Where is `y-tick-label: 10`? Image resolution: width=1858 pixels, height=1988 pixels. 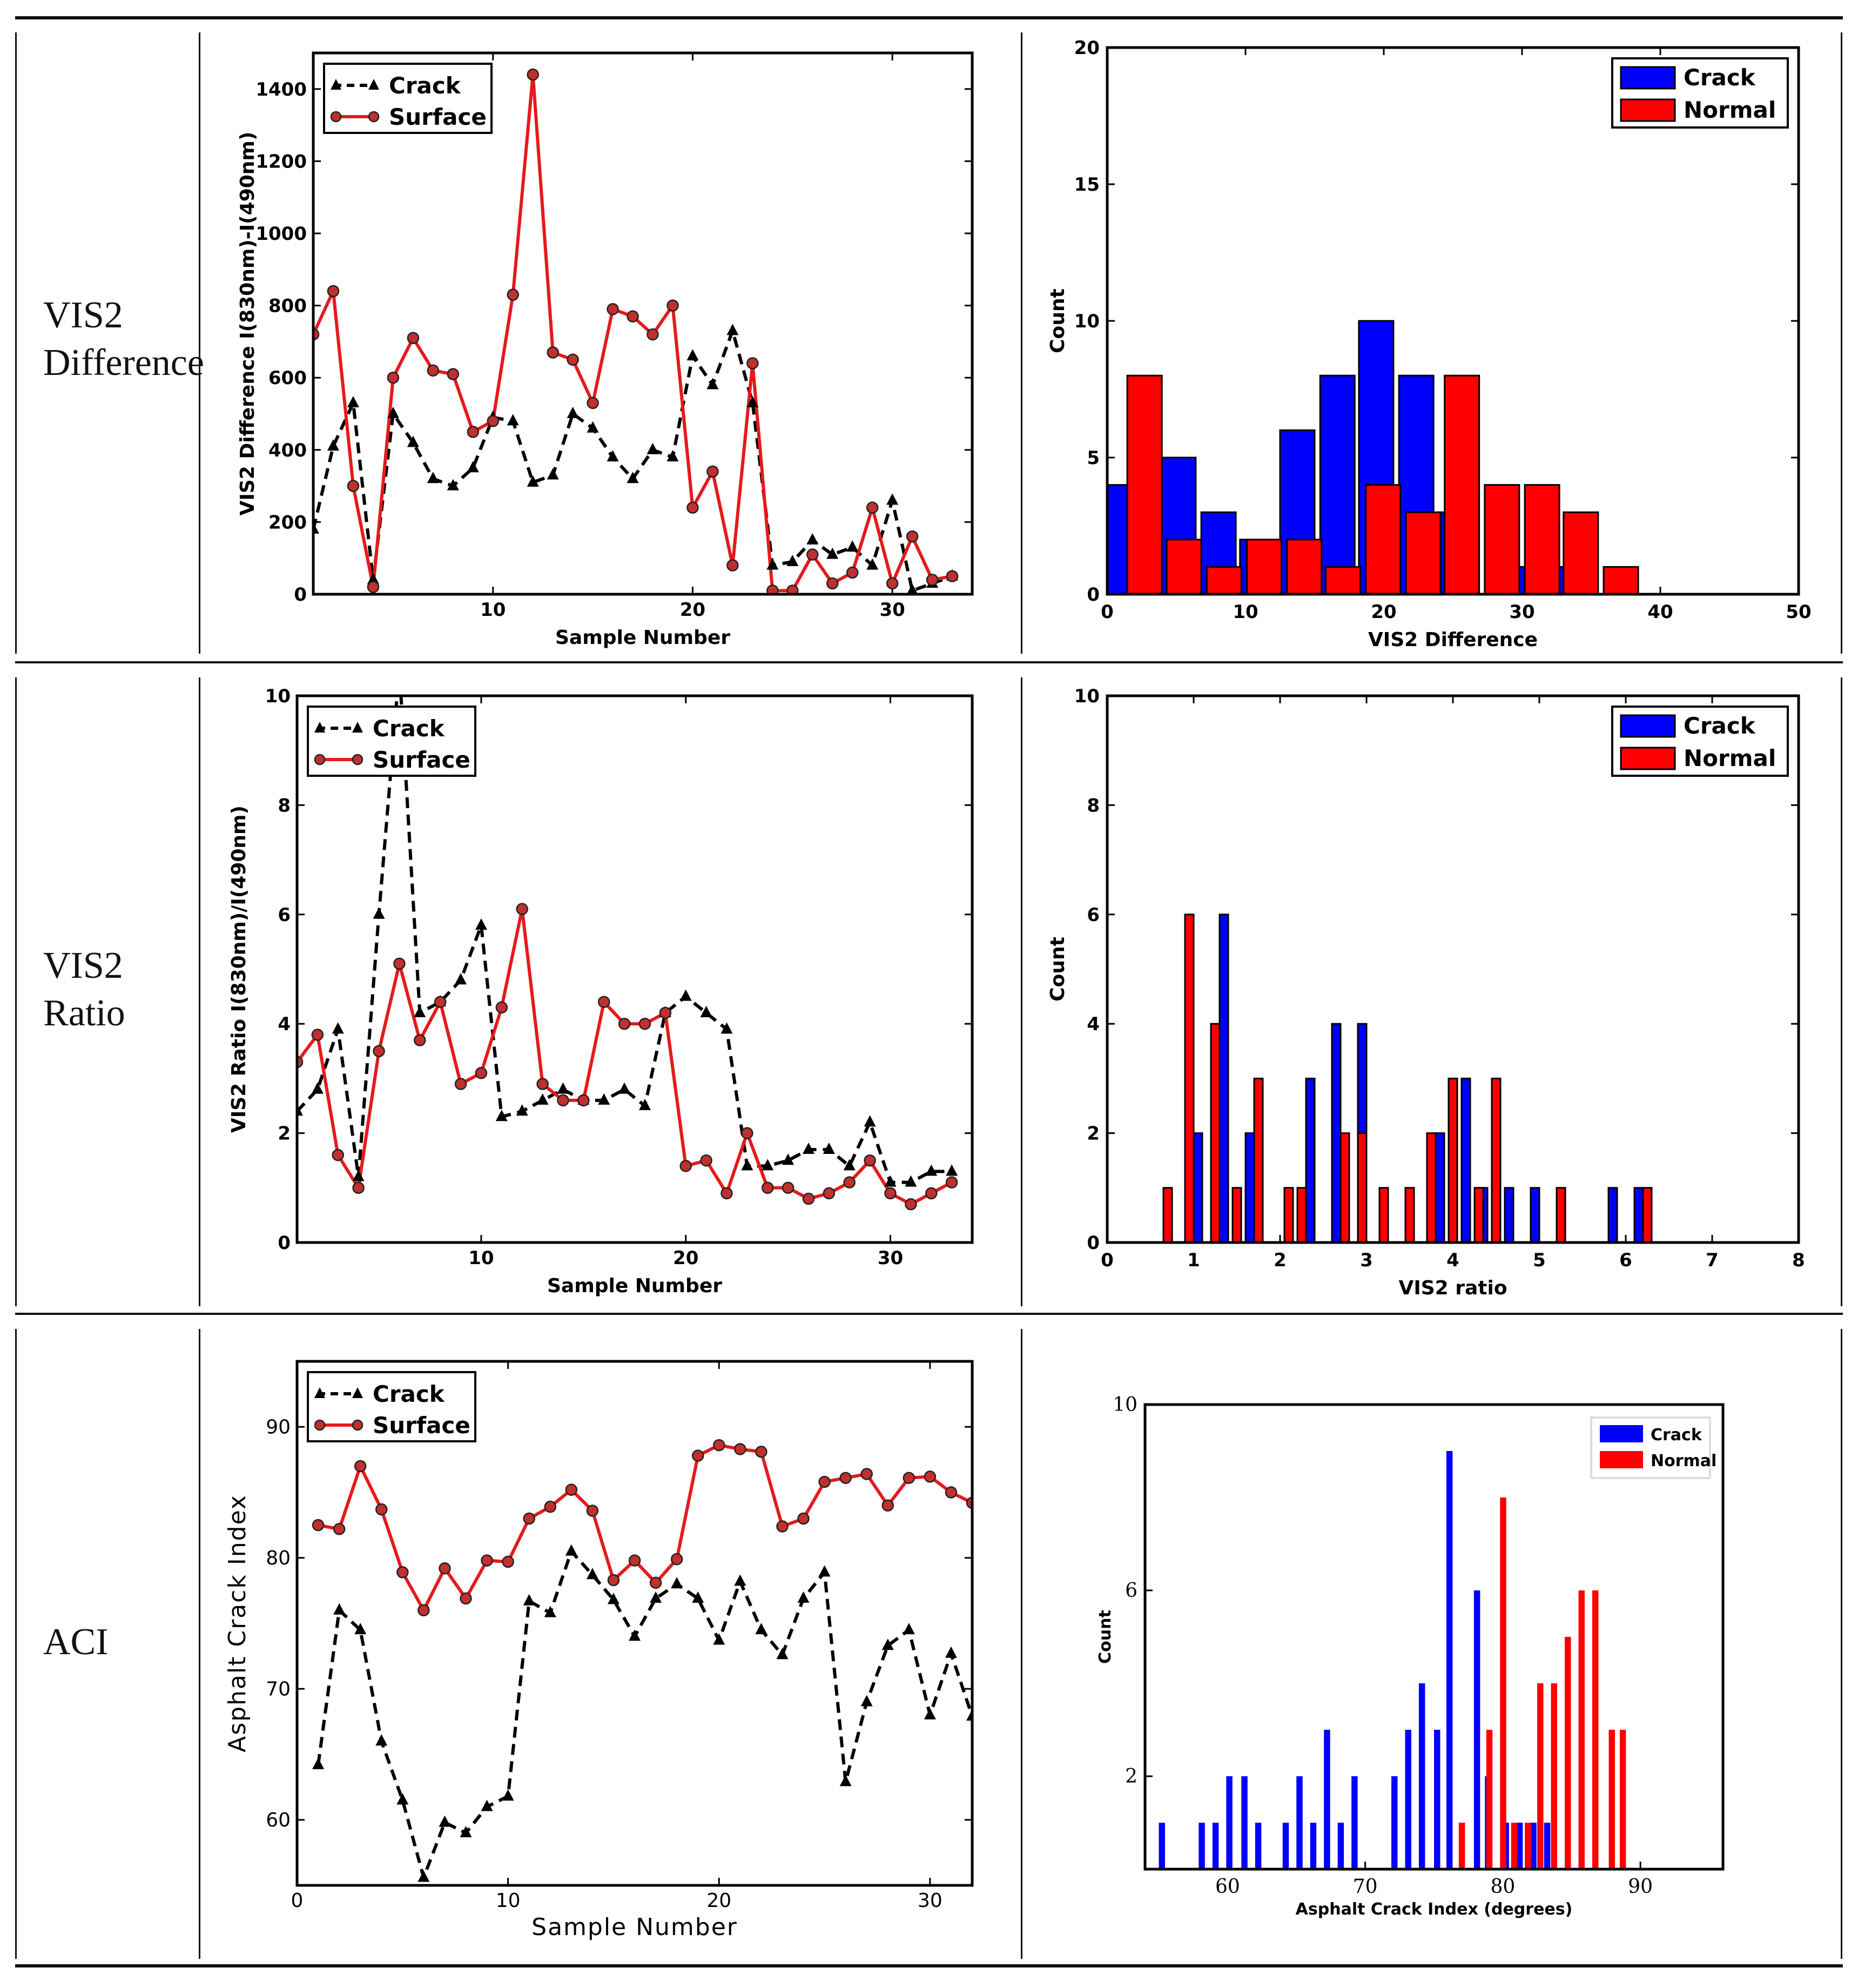 y-tick-label: 10 is located at coordinates (1125, 1405).